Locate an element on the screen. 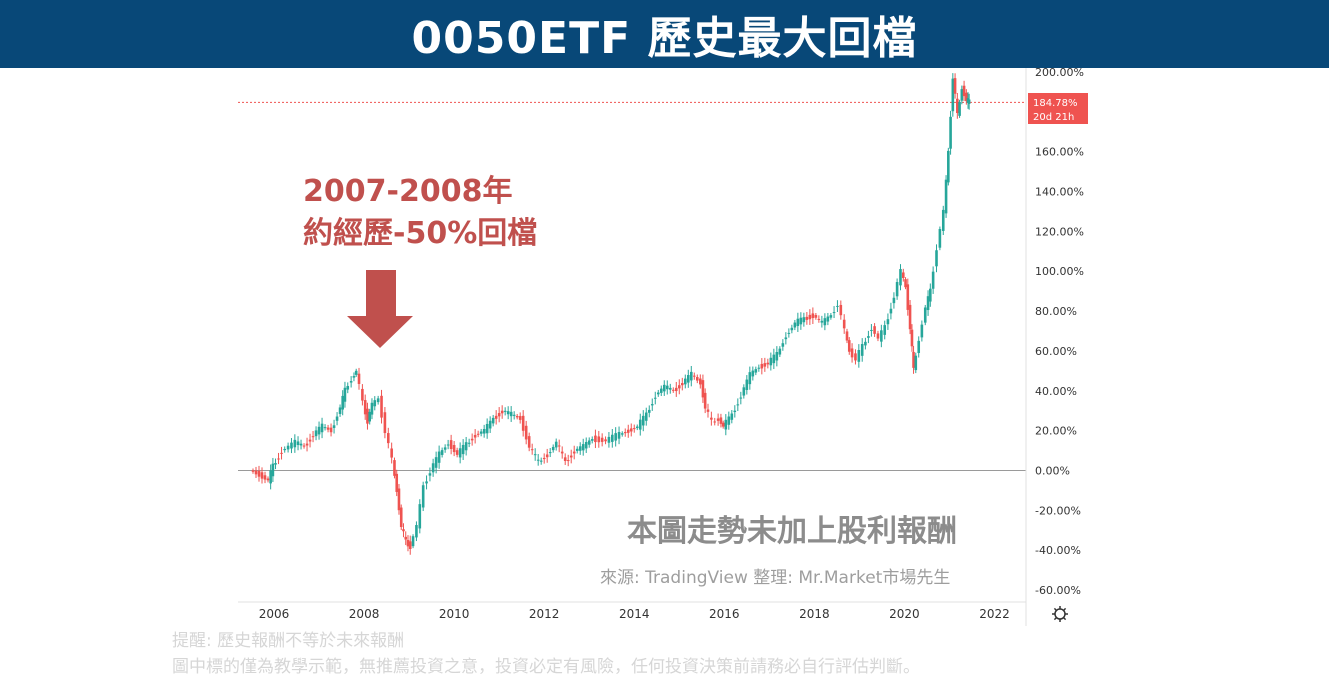 The image size is (1329, 681). price-tag: 184.78% 20d 21h is located at coordinates (1058, 108).